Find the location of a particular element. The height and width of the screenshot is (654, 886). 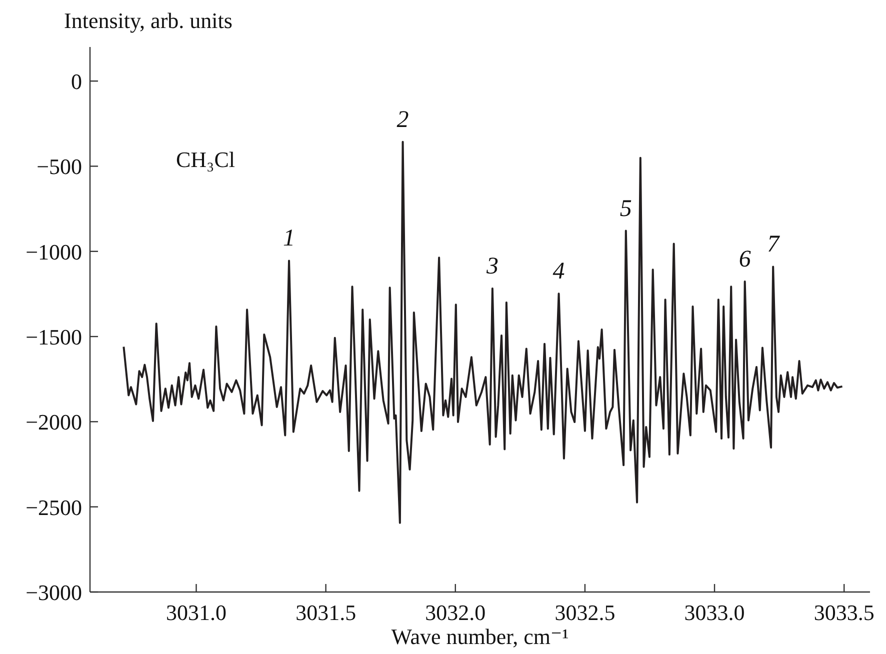

x-axis-title: Wave number, cm⁻¹ is located at coordinates (480, 636).